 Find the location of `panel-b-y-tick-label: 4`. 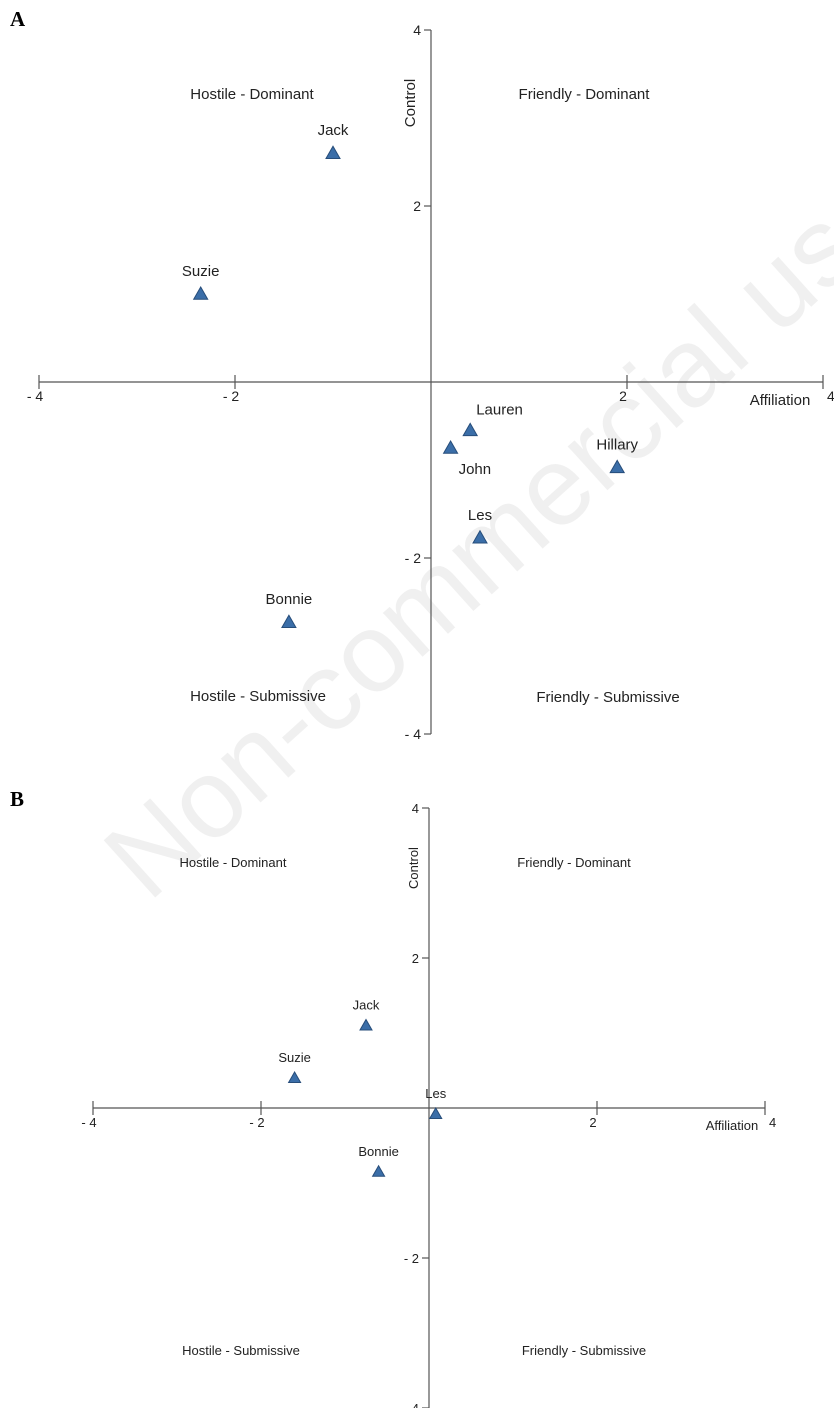

panel-b-y-tick-label: 4 is located at coordinates (415, 808).